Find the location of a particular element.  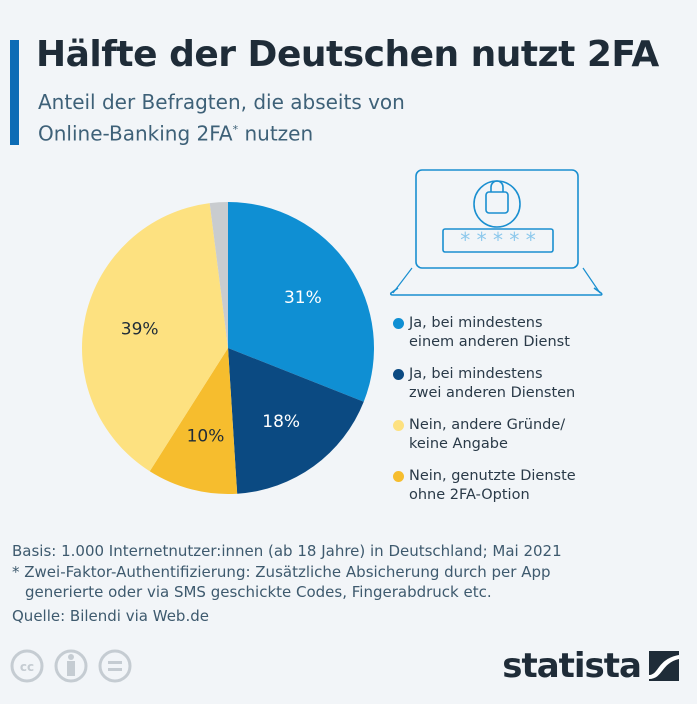

footer-source: Quelle: Bilendi via Web.de is located at coordinates (110, 616).